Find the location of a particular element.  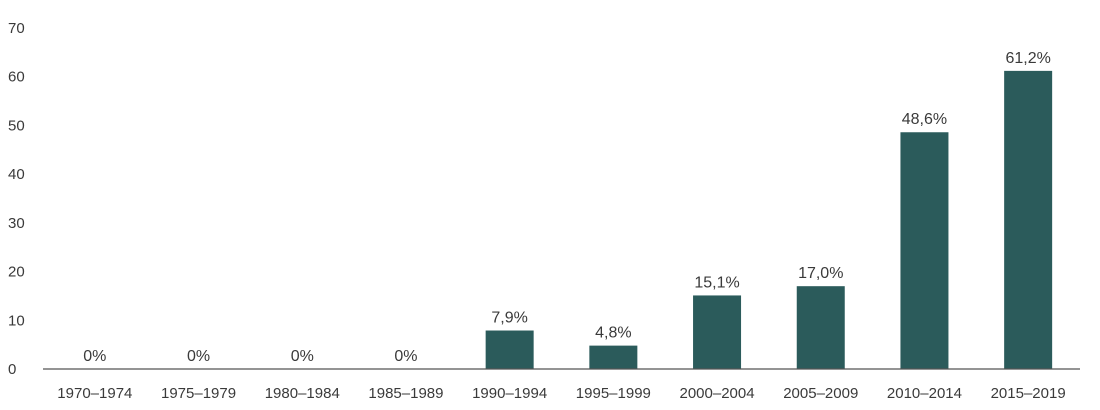

x-tick-label: 1990–1994 is located at coordinates (509, 393).